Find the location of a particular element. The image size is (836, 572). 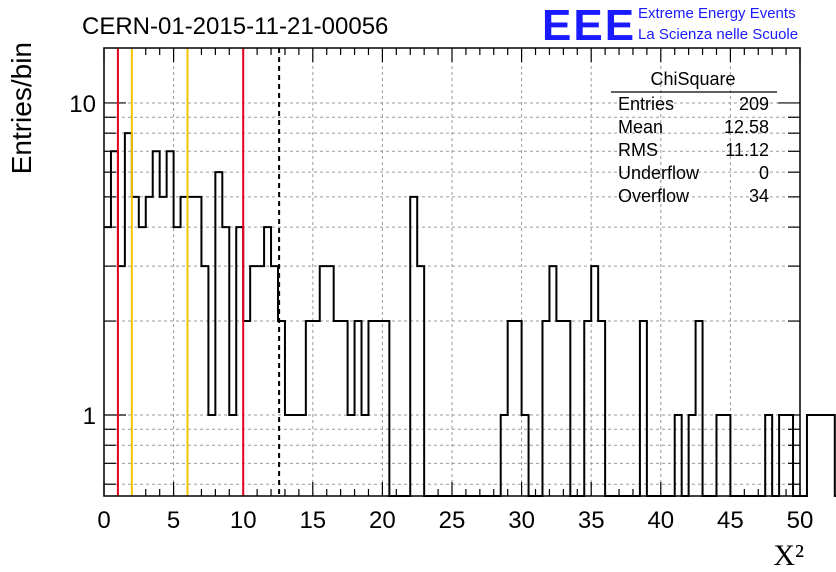

stats-row-label: Entries is located at coordinates (646, 104).